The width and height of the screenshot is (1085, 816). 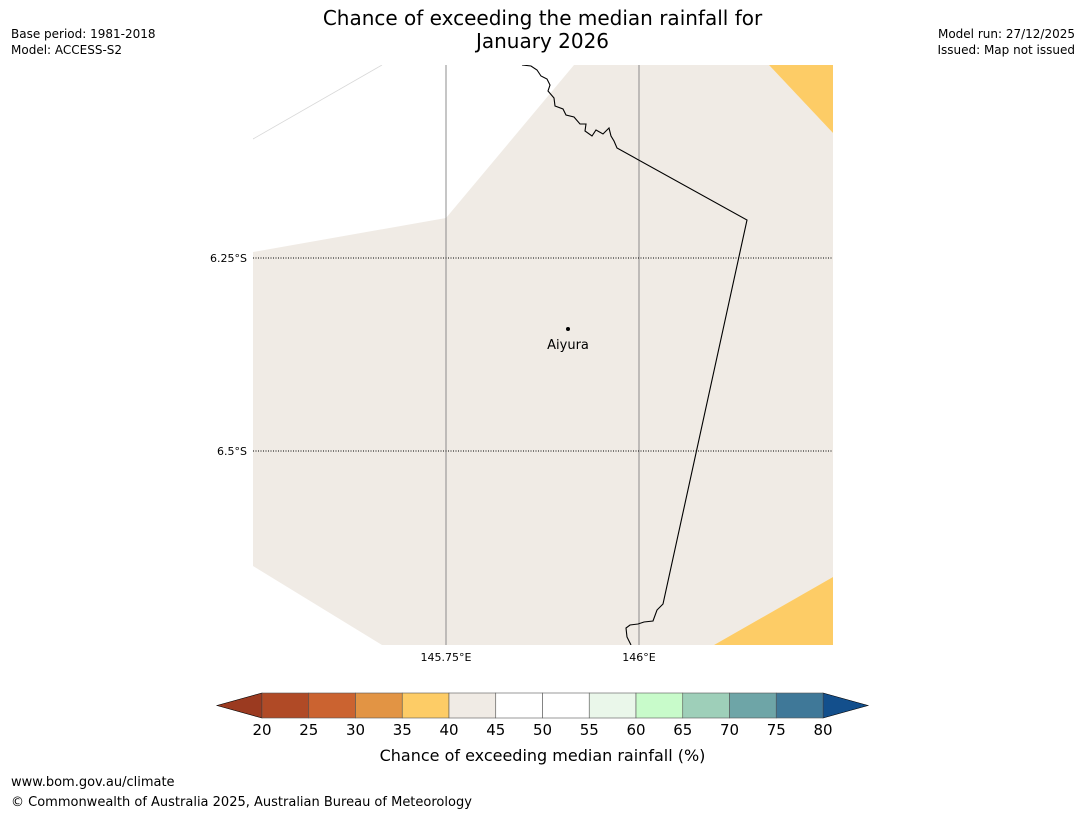 I want to click on header-meta-left: Base period: 1981-2018 Model: ACCESS-S2, so click(x=83, y=42).